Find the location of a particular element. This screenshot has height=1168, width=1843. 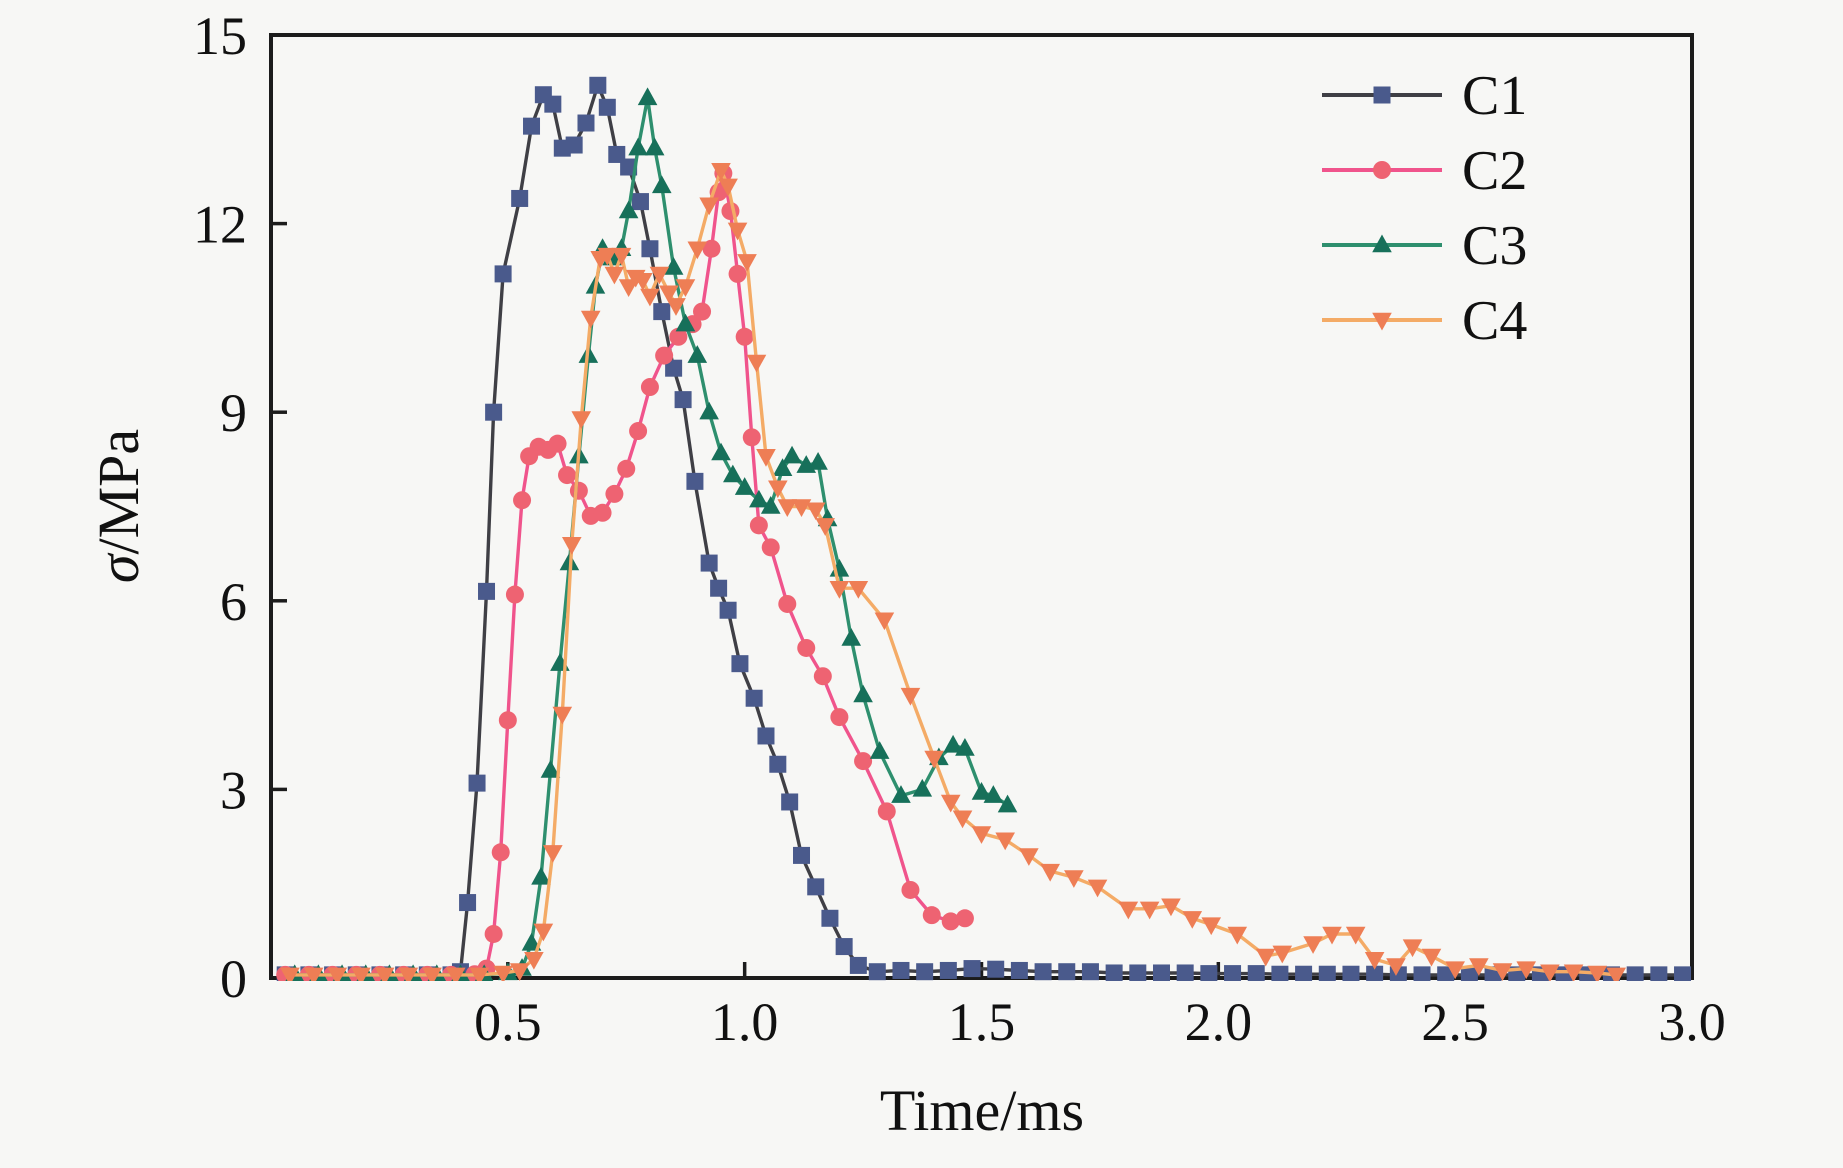

legend-item-c3: C3 is located at coordinates (1424, 246).